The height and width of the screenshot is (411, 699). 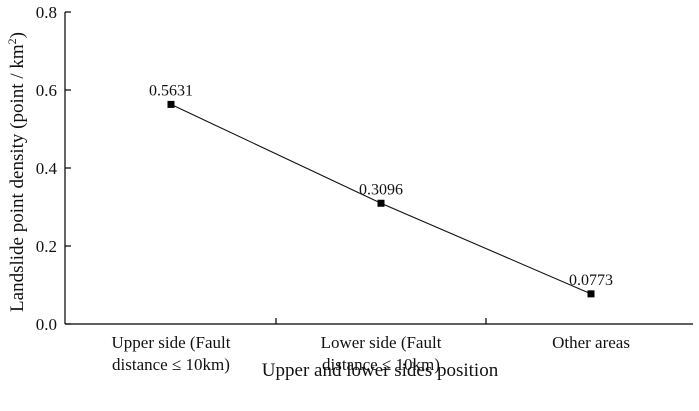 I want to click on x-category-label-line: Other areas, so click(x=591, y=342).